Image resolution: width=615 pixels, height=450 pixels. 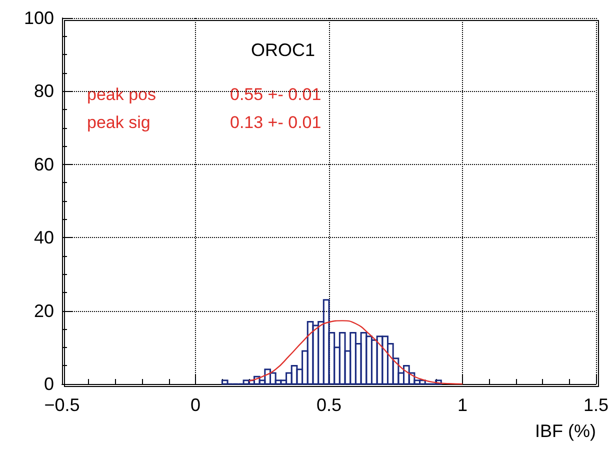 I want to click on x-tick-label: 1.5, so click(x=596, y=405).